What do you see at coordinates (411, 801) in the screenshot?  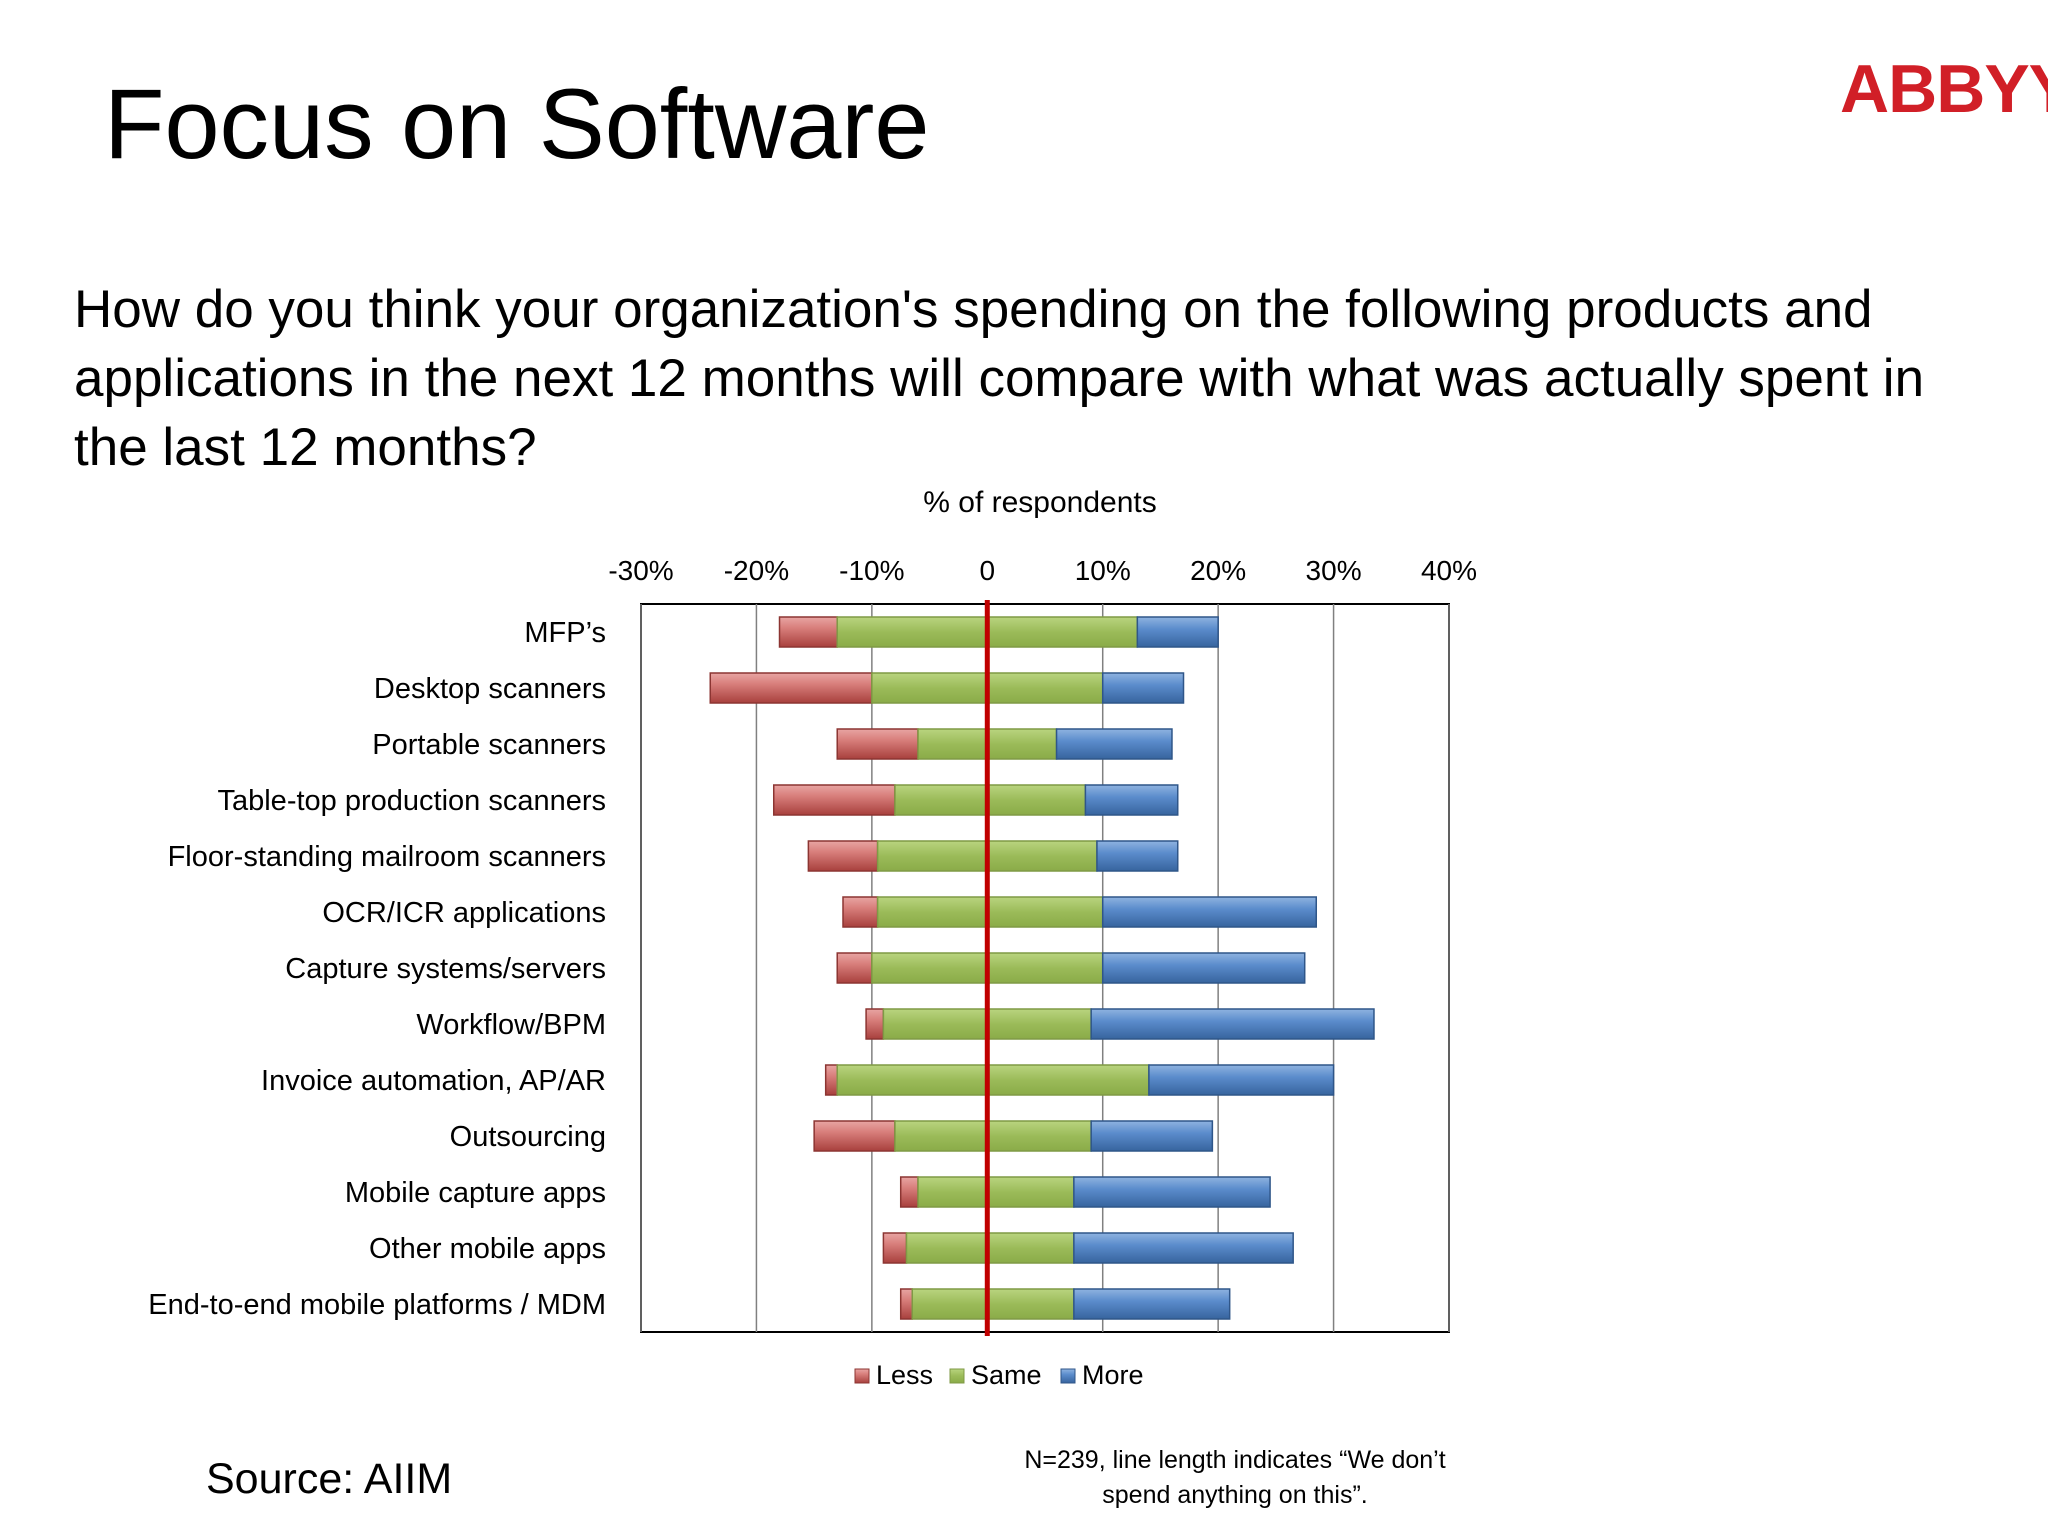 I see `category-label: Table-top production scanners` at bounding box center [411, 801].